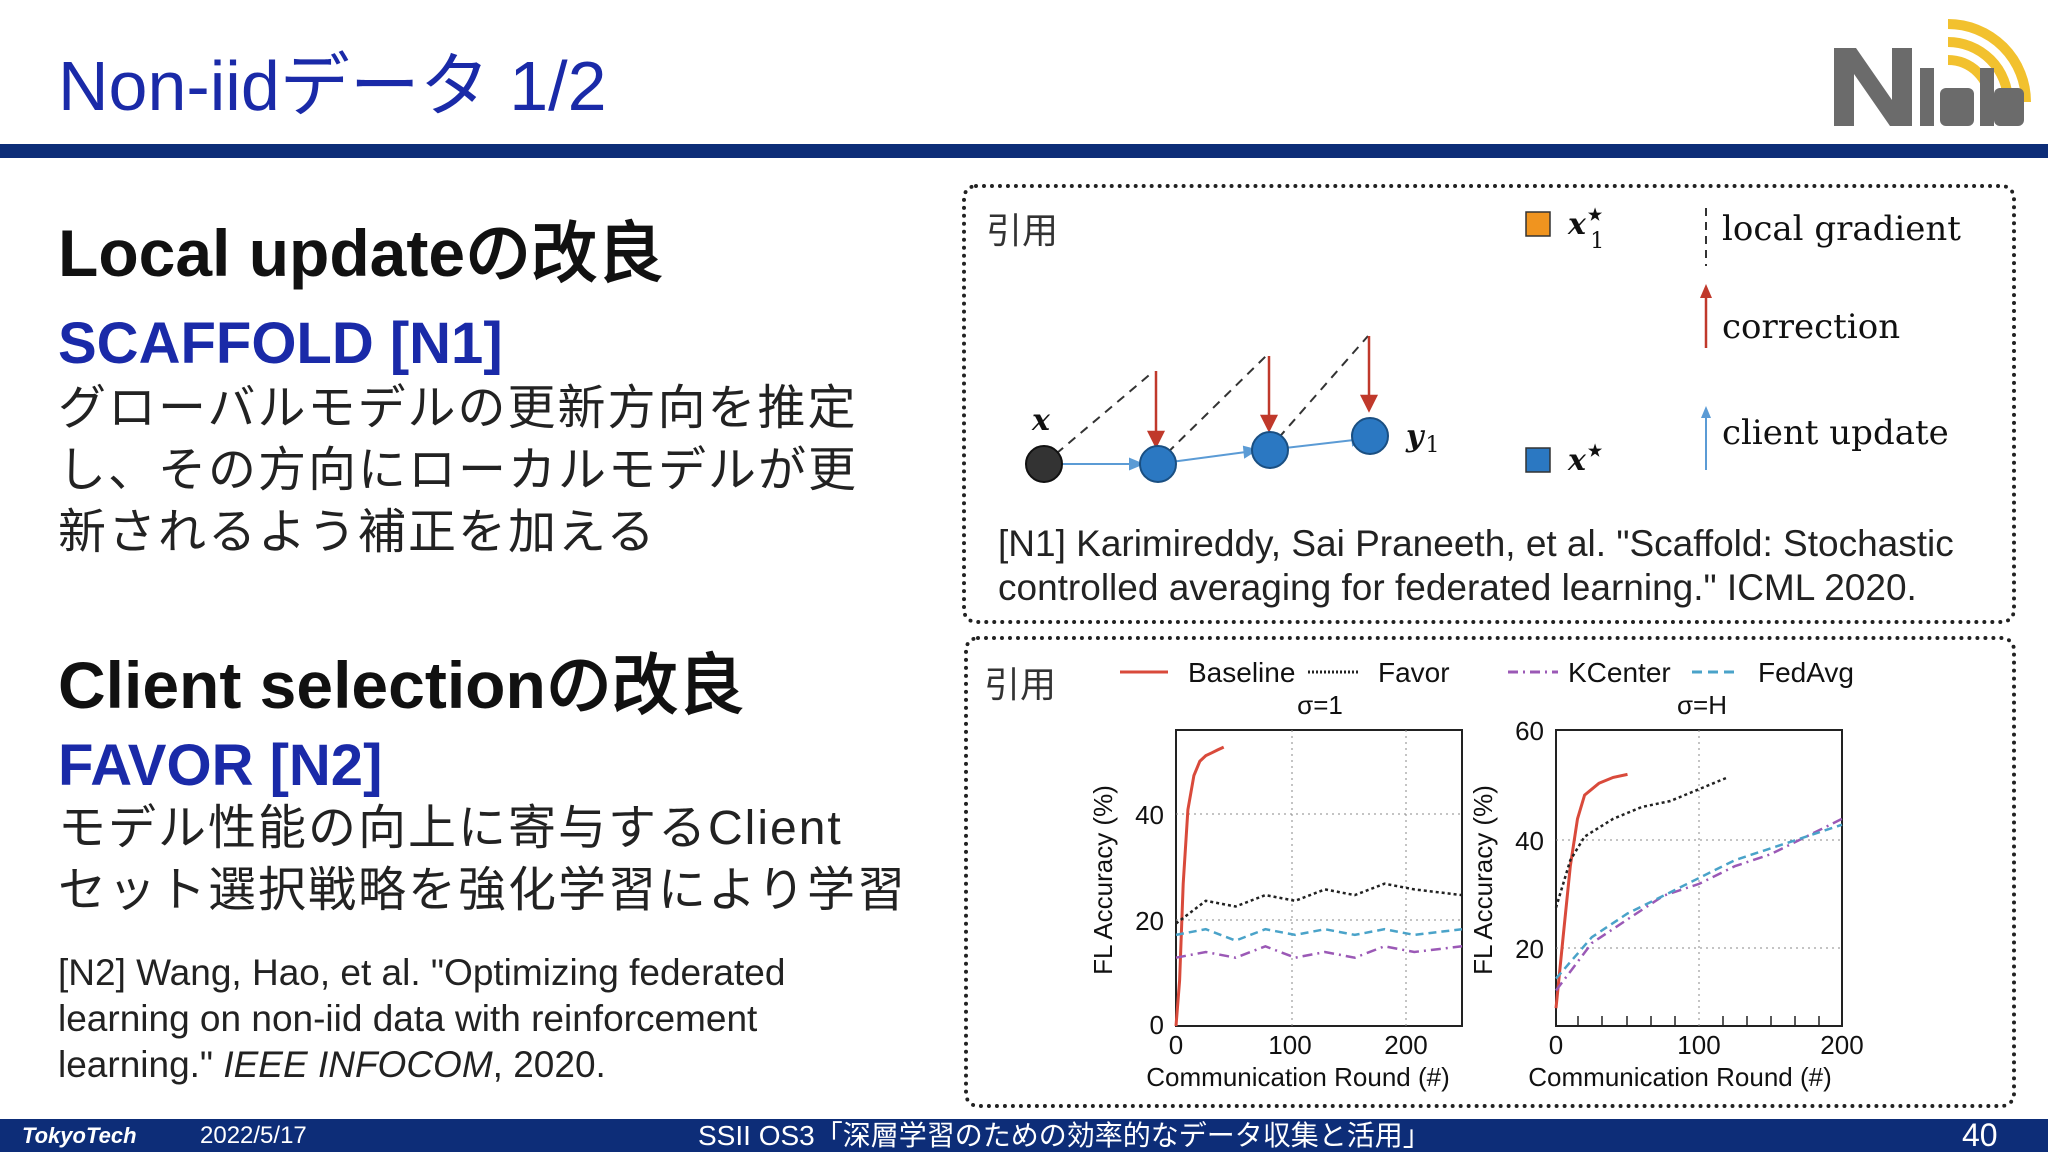 The height and width of the screenshot is (1153, 2048). What do you see at coordinates (1487, 672) in the screenshot?
I see `chart-legend: Baseline Favor KCenter FedAvg` at bounding box center [1487, 672].